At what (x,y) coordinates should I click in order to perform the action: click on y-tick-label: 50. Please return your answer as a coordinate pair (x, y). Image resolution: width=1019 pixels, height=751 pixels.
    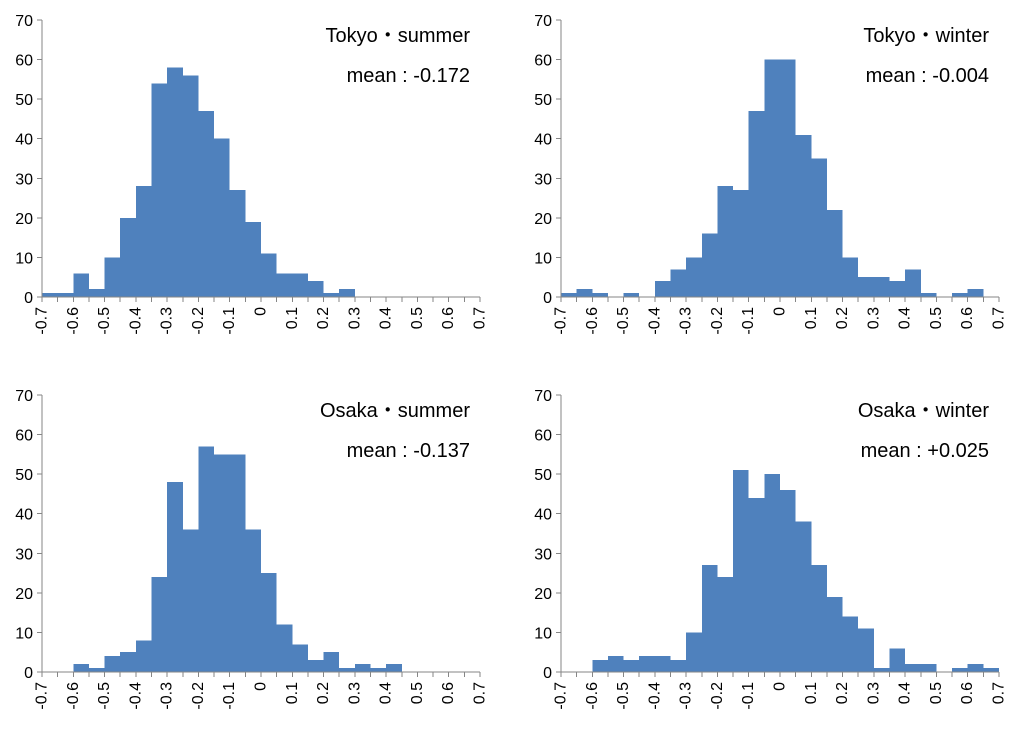
    Looking at the image, I should click on (543, 100).